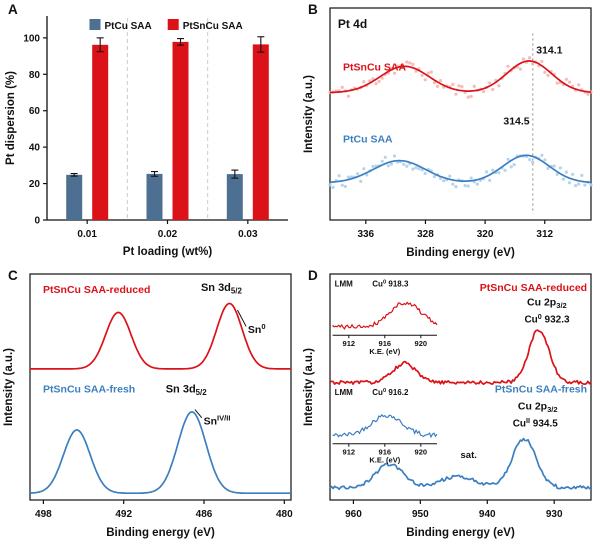 This screenshot has height=548, width=600. I want to click on svg-text: 0.03, so click(248, 234).